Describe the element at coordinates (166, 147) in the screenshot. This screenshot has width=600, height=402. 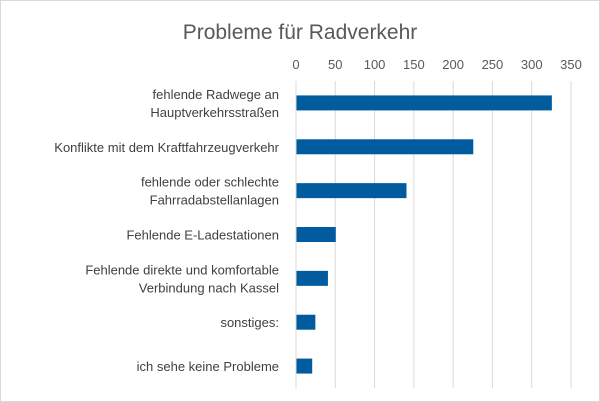
I see `category-label: Konflikte mit dem Kraftfahrzeugverkehr` at that location.